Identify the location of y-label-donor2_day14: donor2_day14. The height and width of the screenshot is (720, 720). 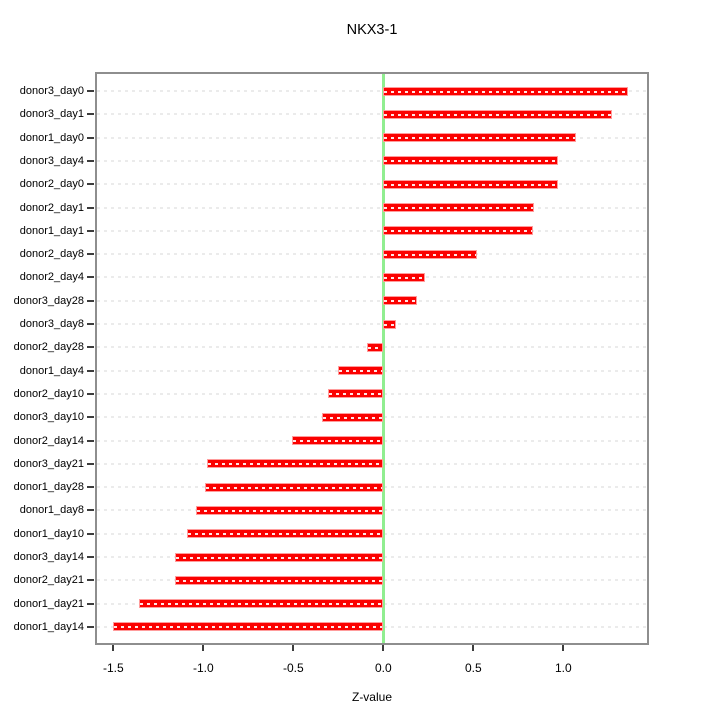
(48, 440).